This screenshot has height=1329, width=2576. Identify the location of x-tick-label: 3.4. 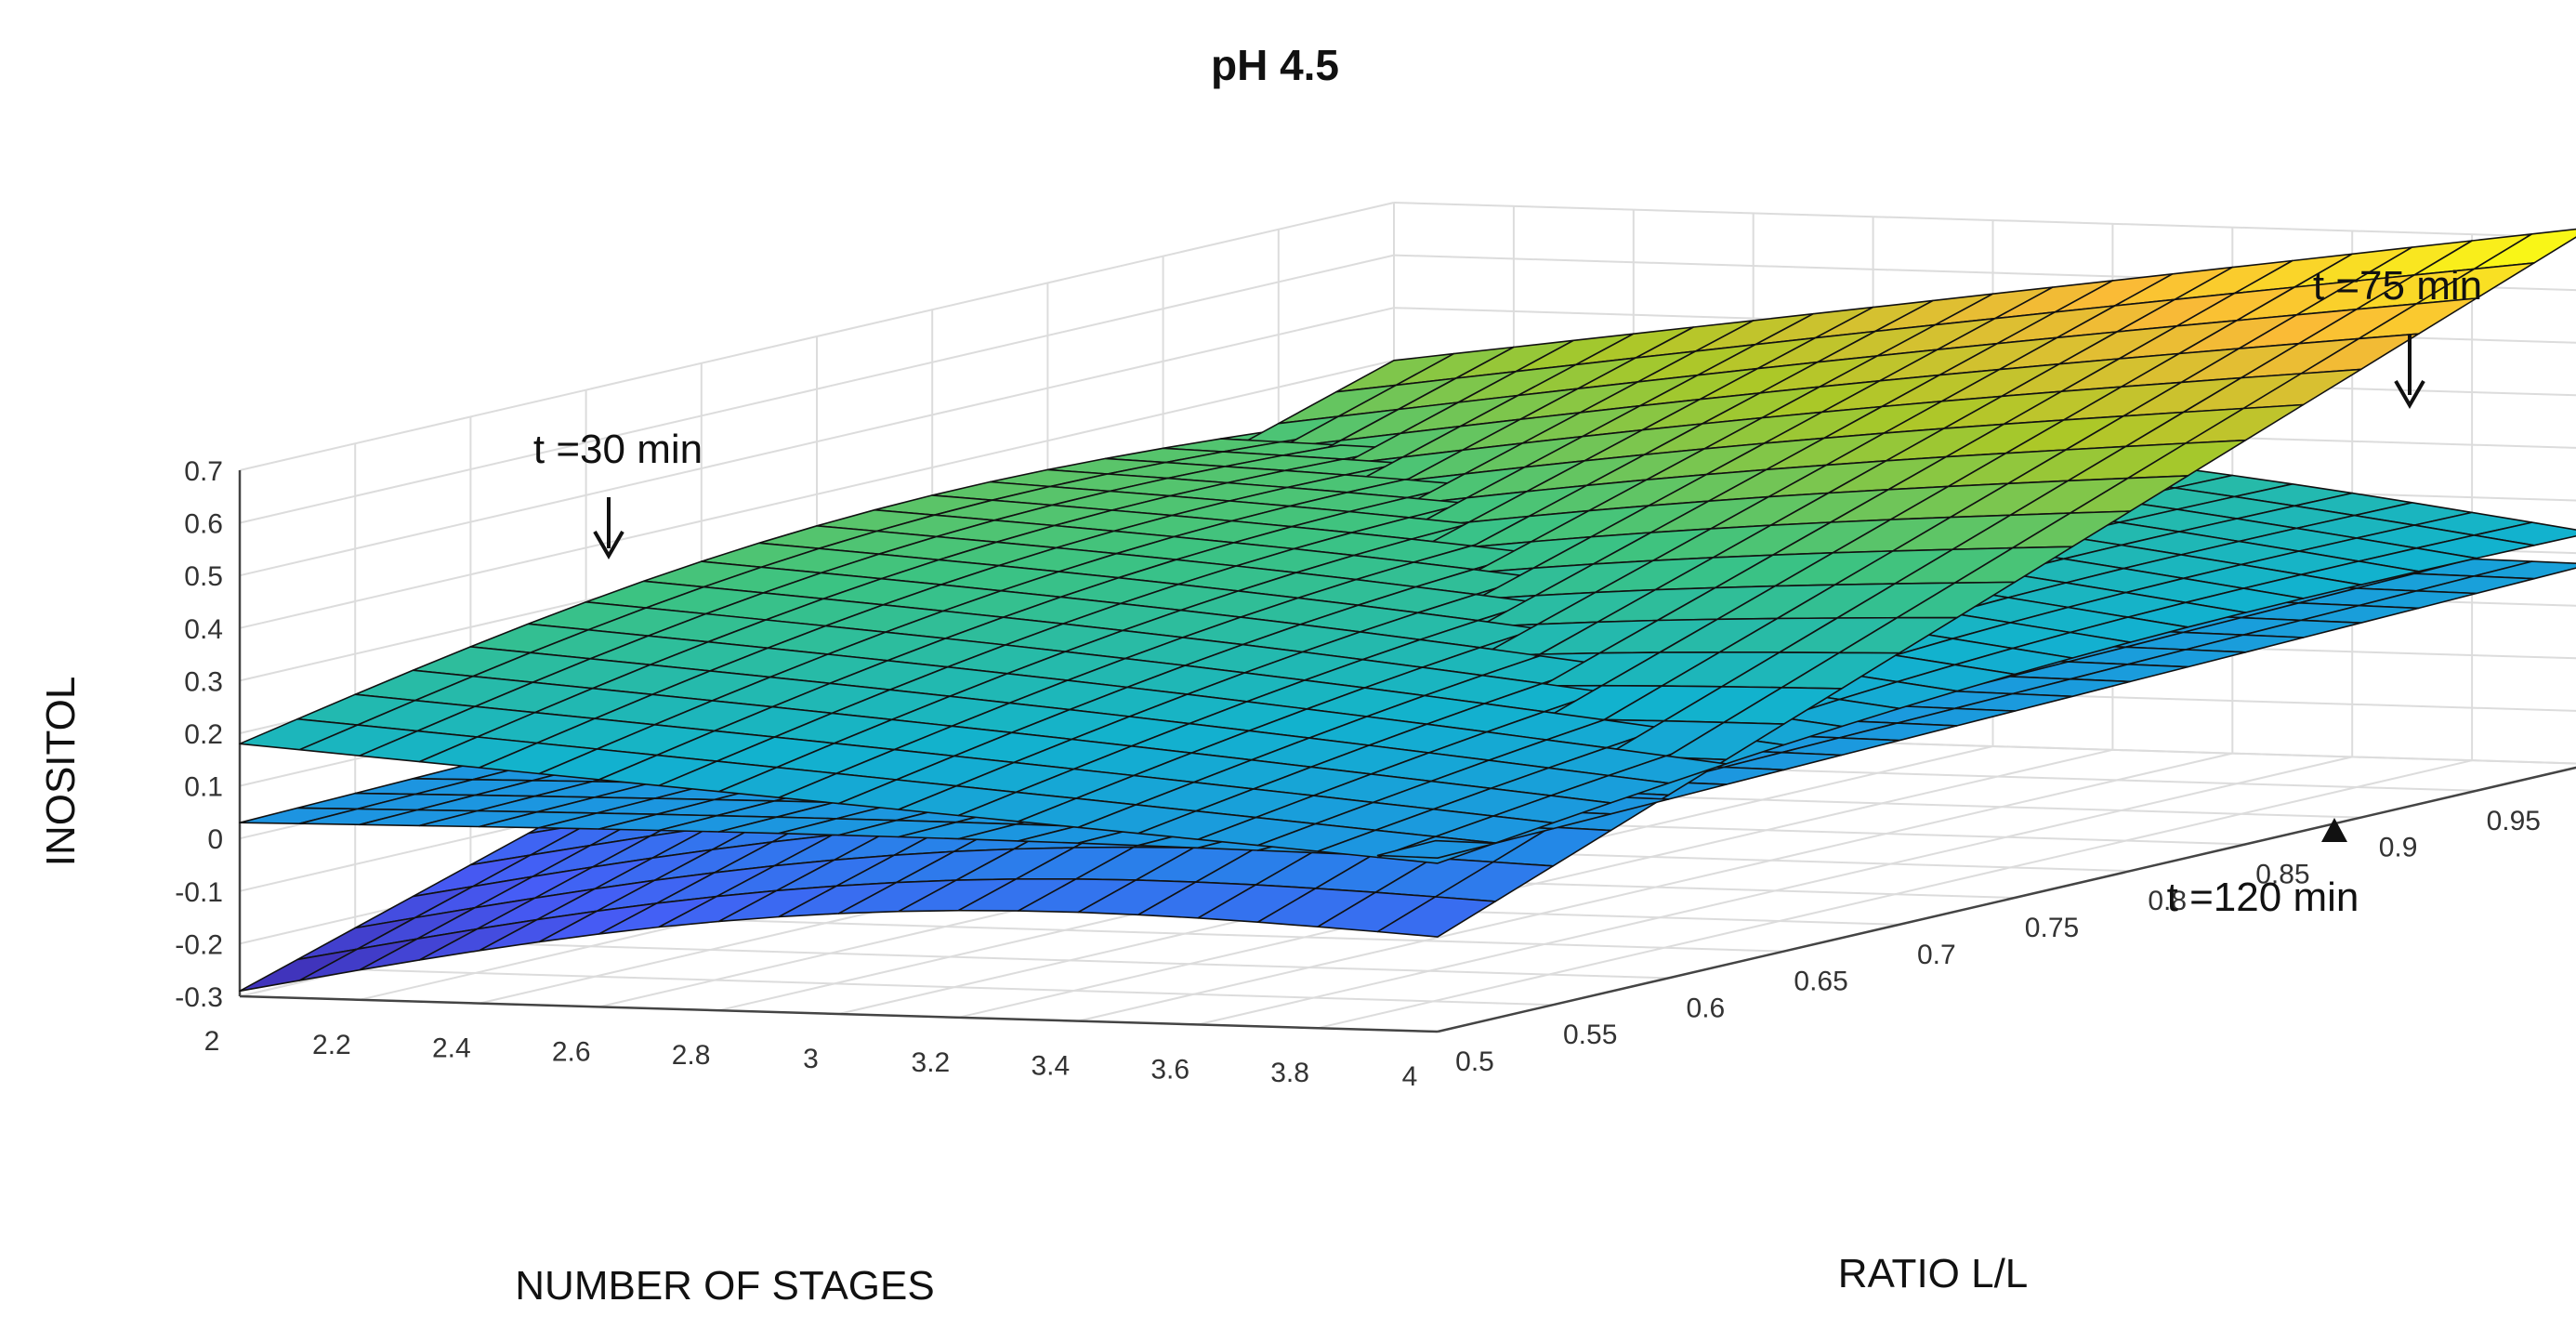
(1050, 1066).